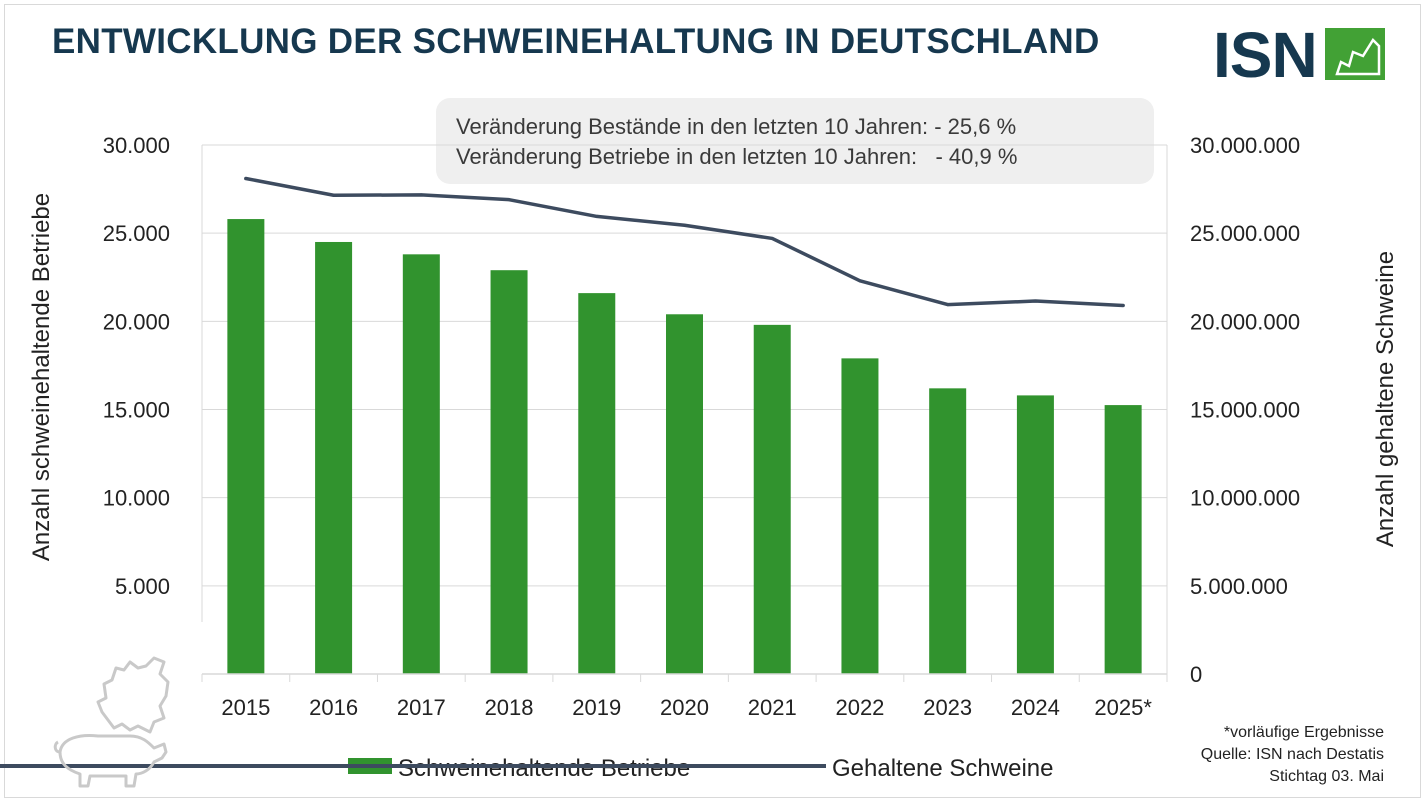  What do you see at coordinates (136, 321) in the screenshot?
I see `y-tick-label: 20.000` at bounding box center [136, 321].